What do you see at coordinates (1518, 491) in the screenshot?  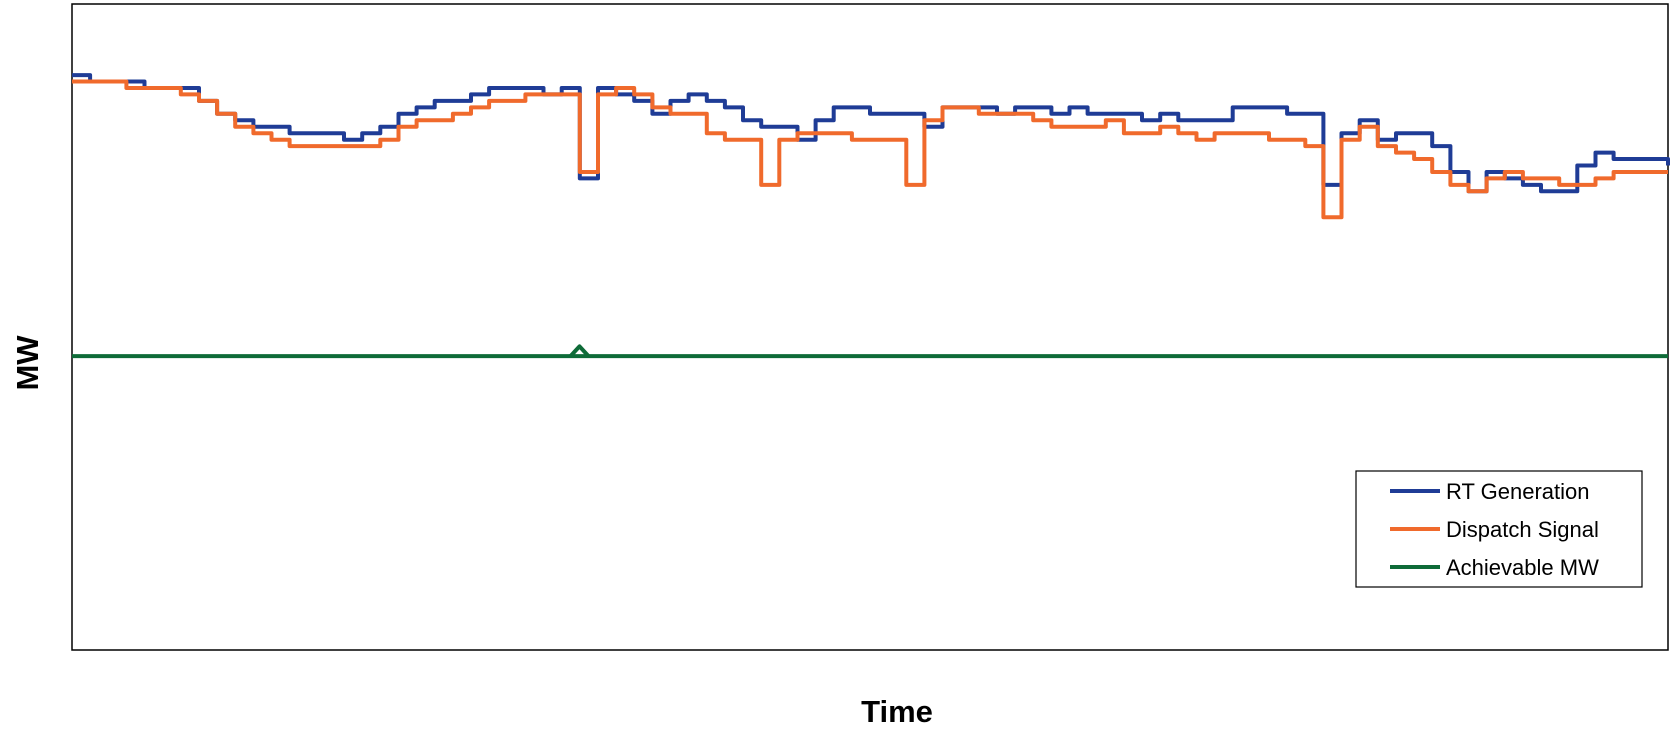 I see `legend-label-rt-generation: RT Generation` at bounding box center [1518, 491].